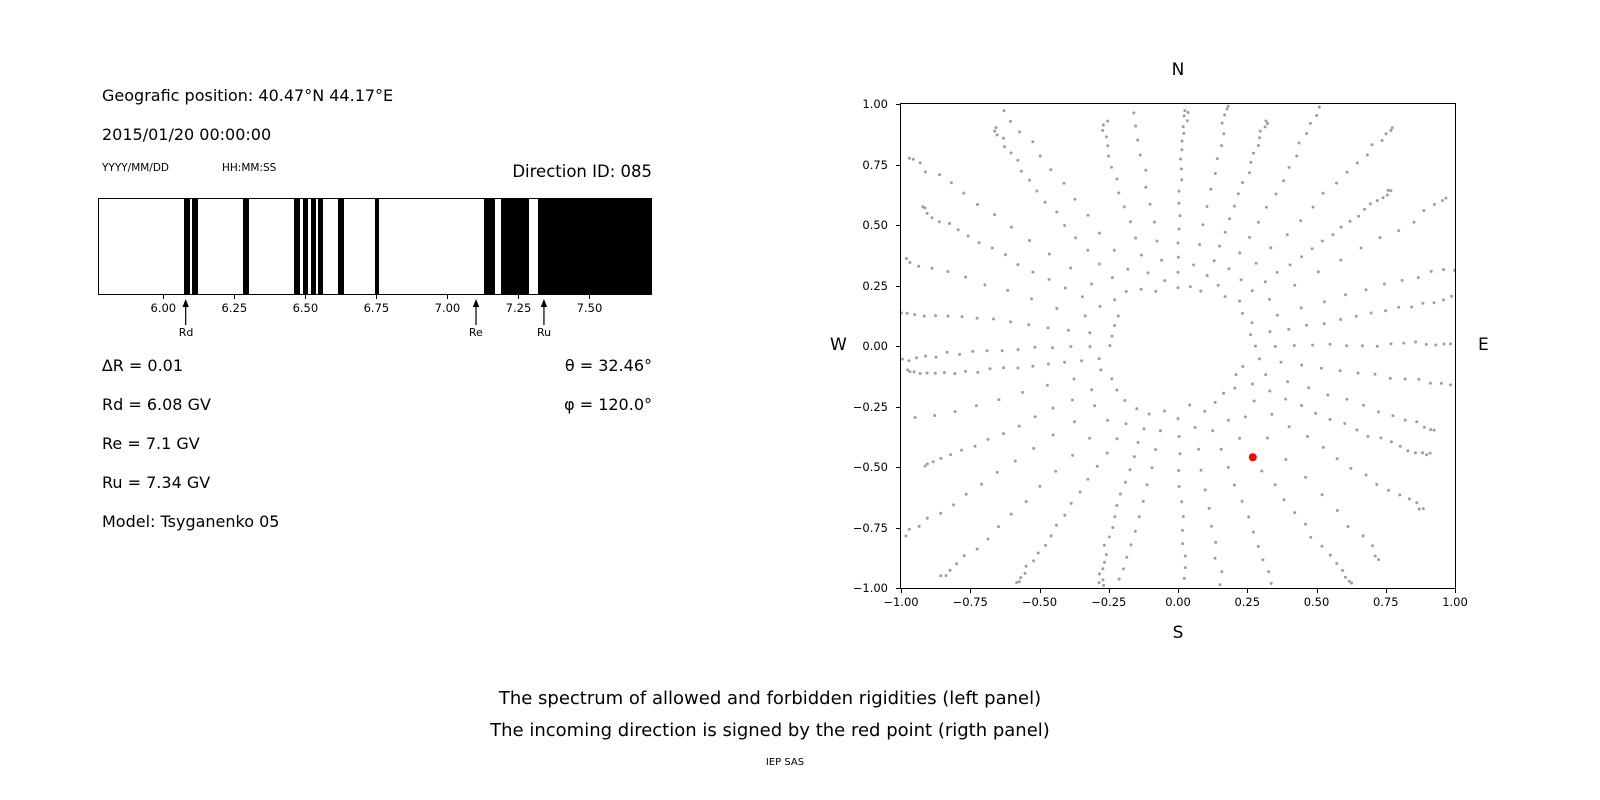  I want to click on info-delta-r: ∆R = 0.01, so click(143, 365).